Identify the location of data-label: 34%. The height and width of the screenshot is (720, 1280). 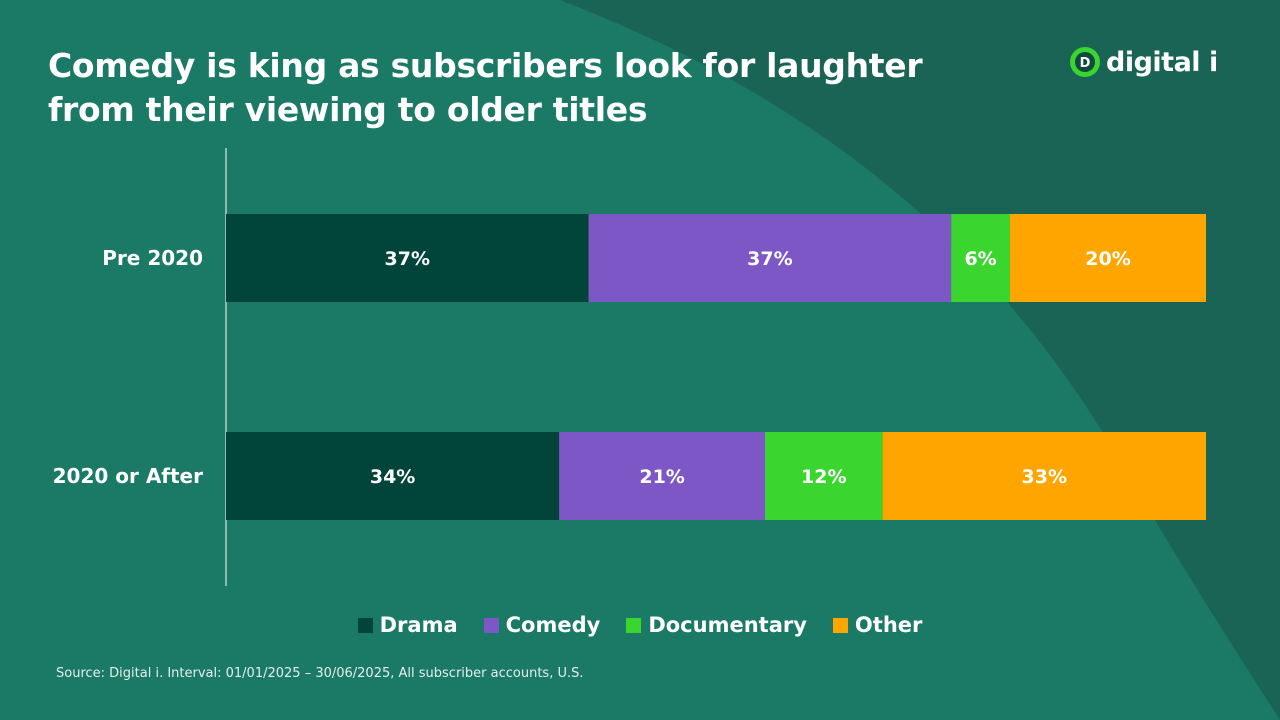
(392, 477).